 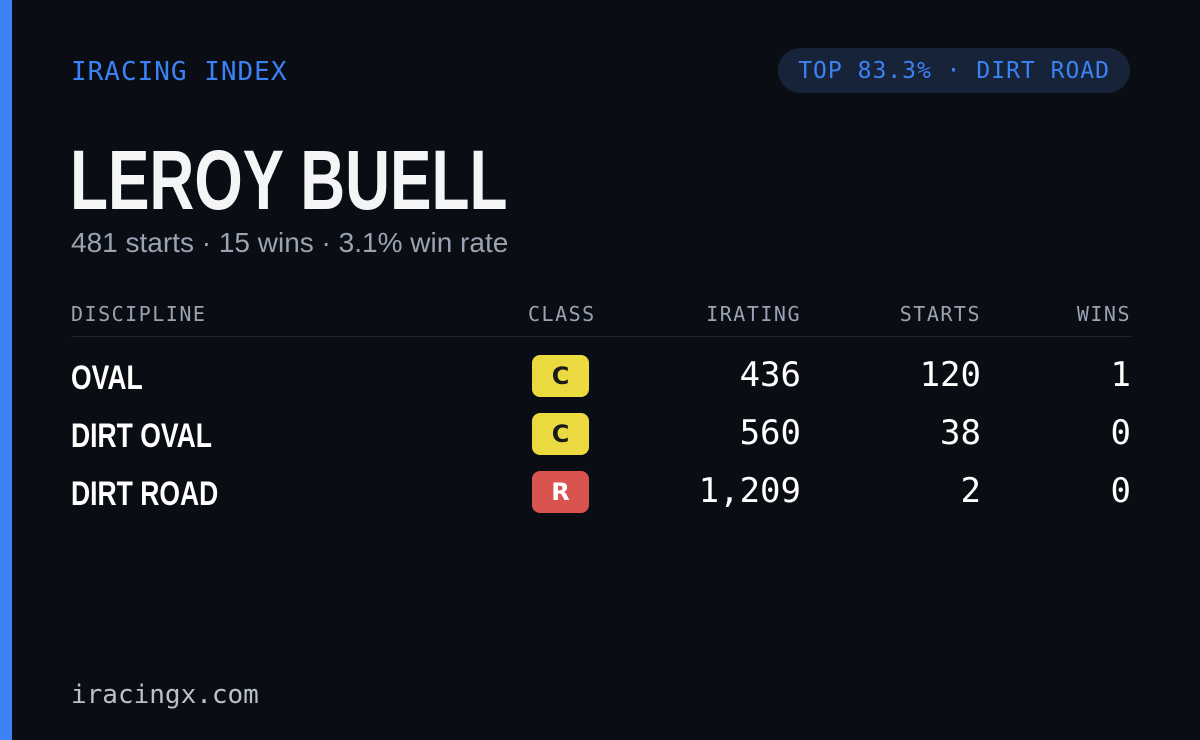 What do you see at coordinates (970, 491) in the screenshot?
I see `starts-value: 2` at bounding box center [970, 491].